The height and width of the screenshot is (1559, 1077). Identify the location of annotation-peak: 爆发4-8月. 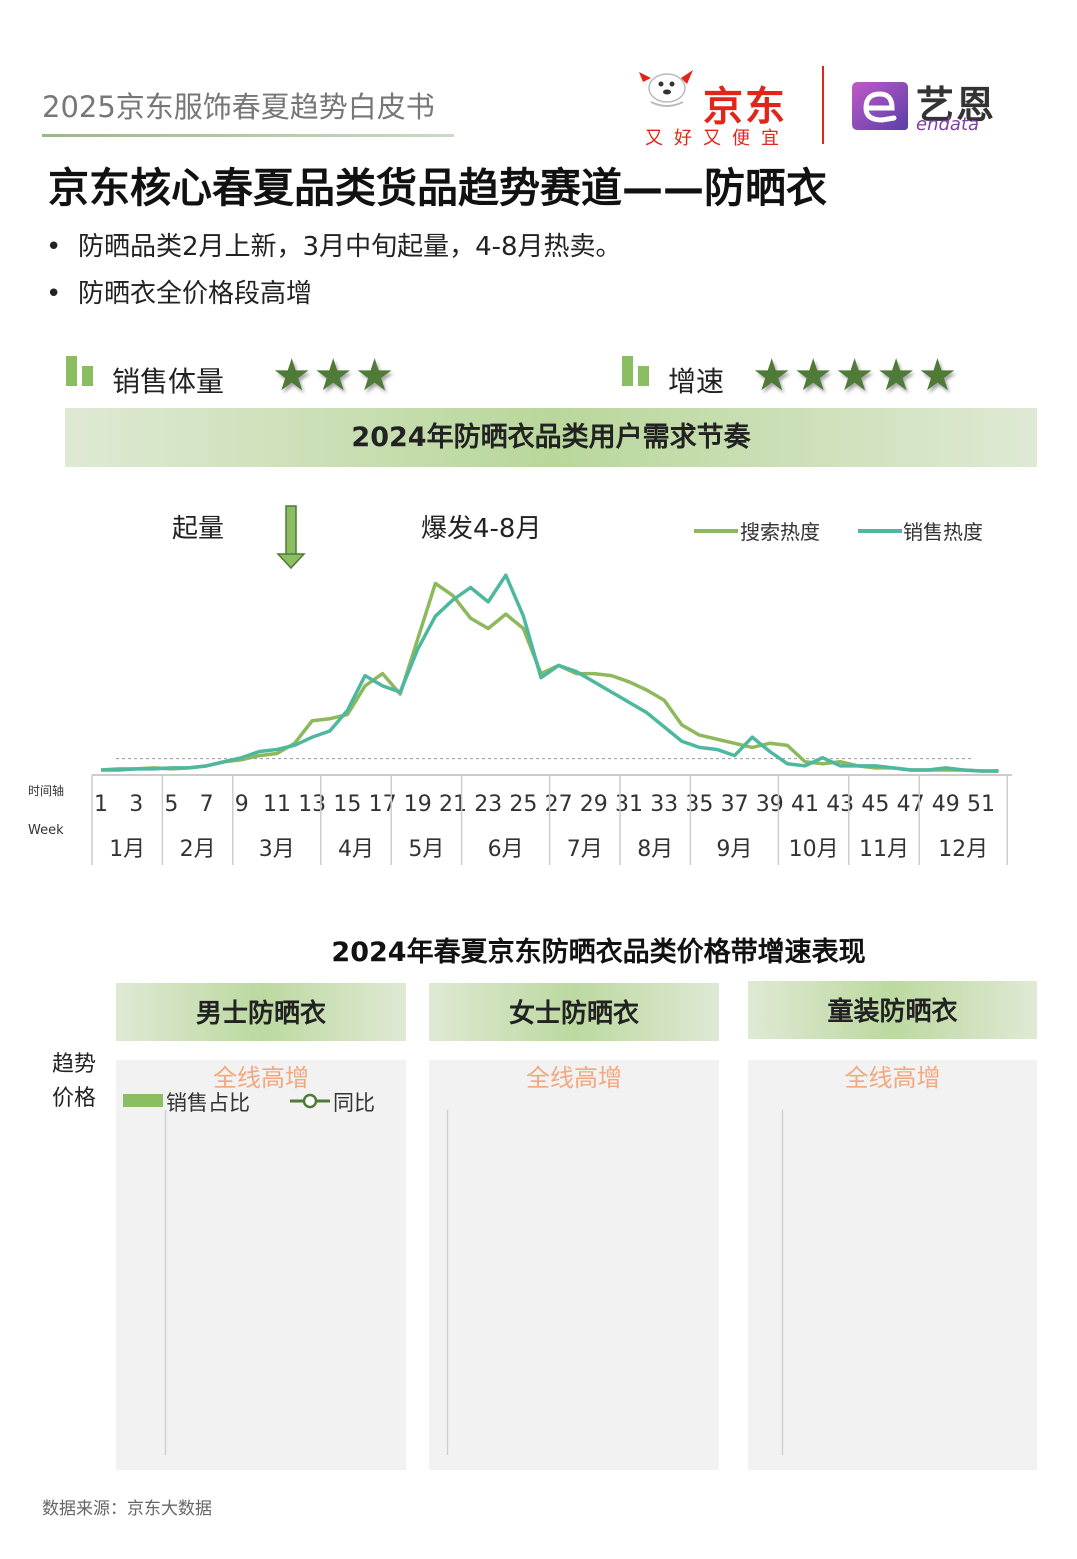
(481, 529).